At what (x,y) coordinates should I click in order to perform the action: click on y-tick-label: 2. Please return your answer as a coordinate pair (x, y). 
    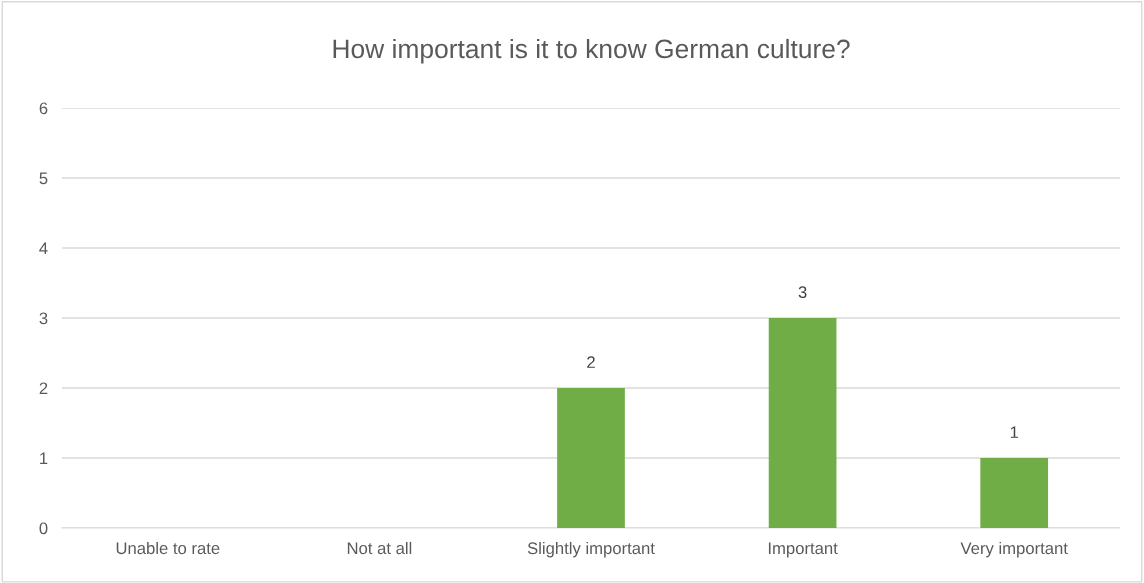
    Looking at the image, I should click on (43, 388).